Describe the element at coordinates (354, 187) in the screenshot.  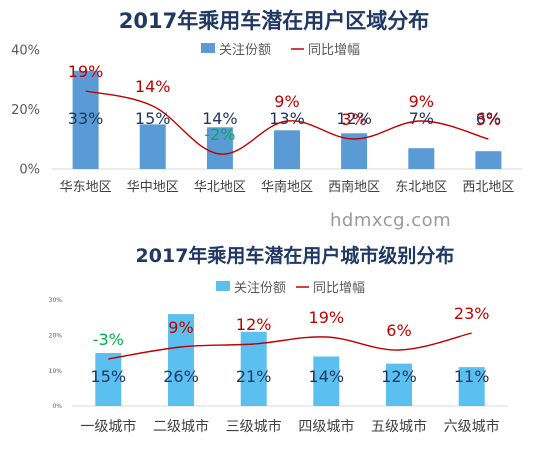
I see `x-tick-label: 西南地区` at that location.